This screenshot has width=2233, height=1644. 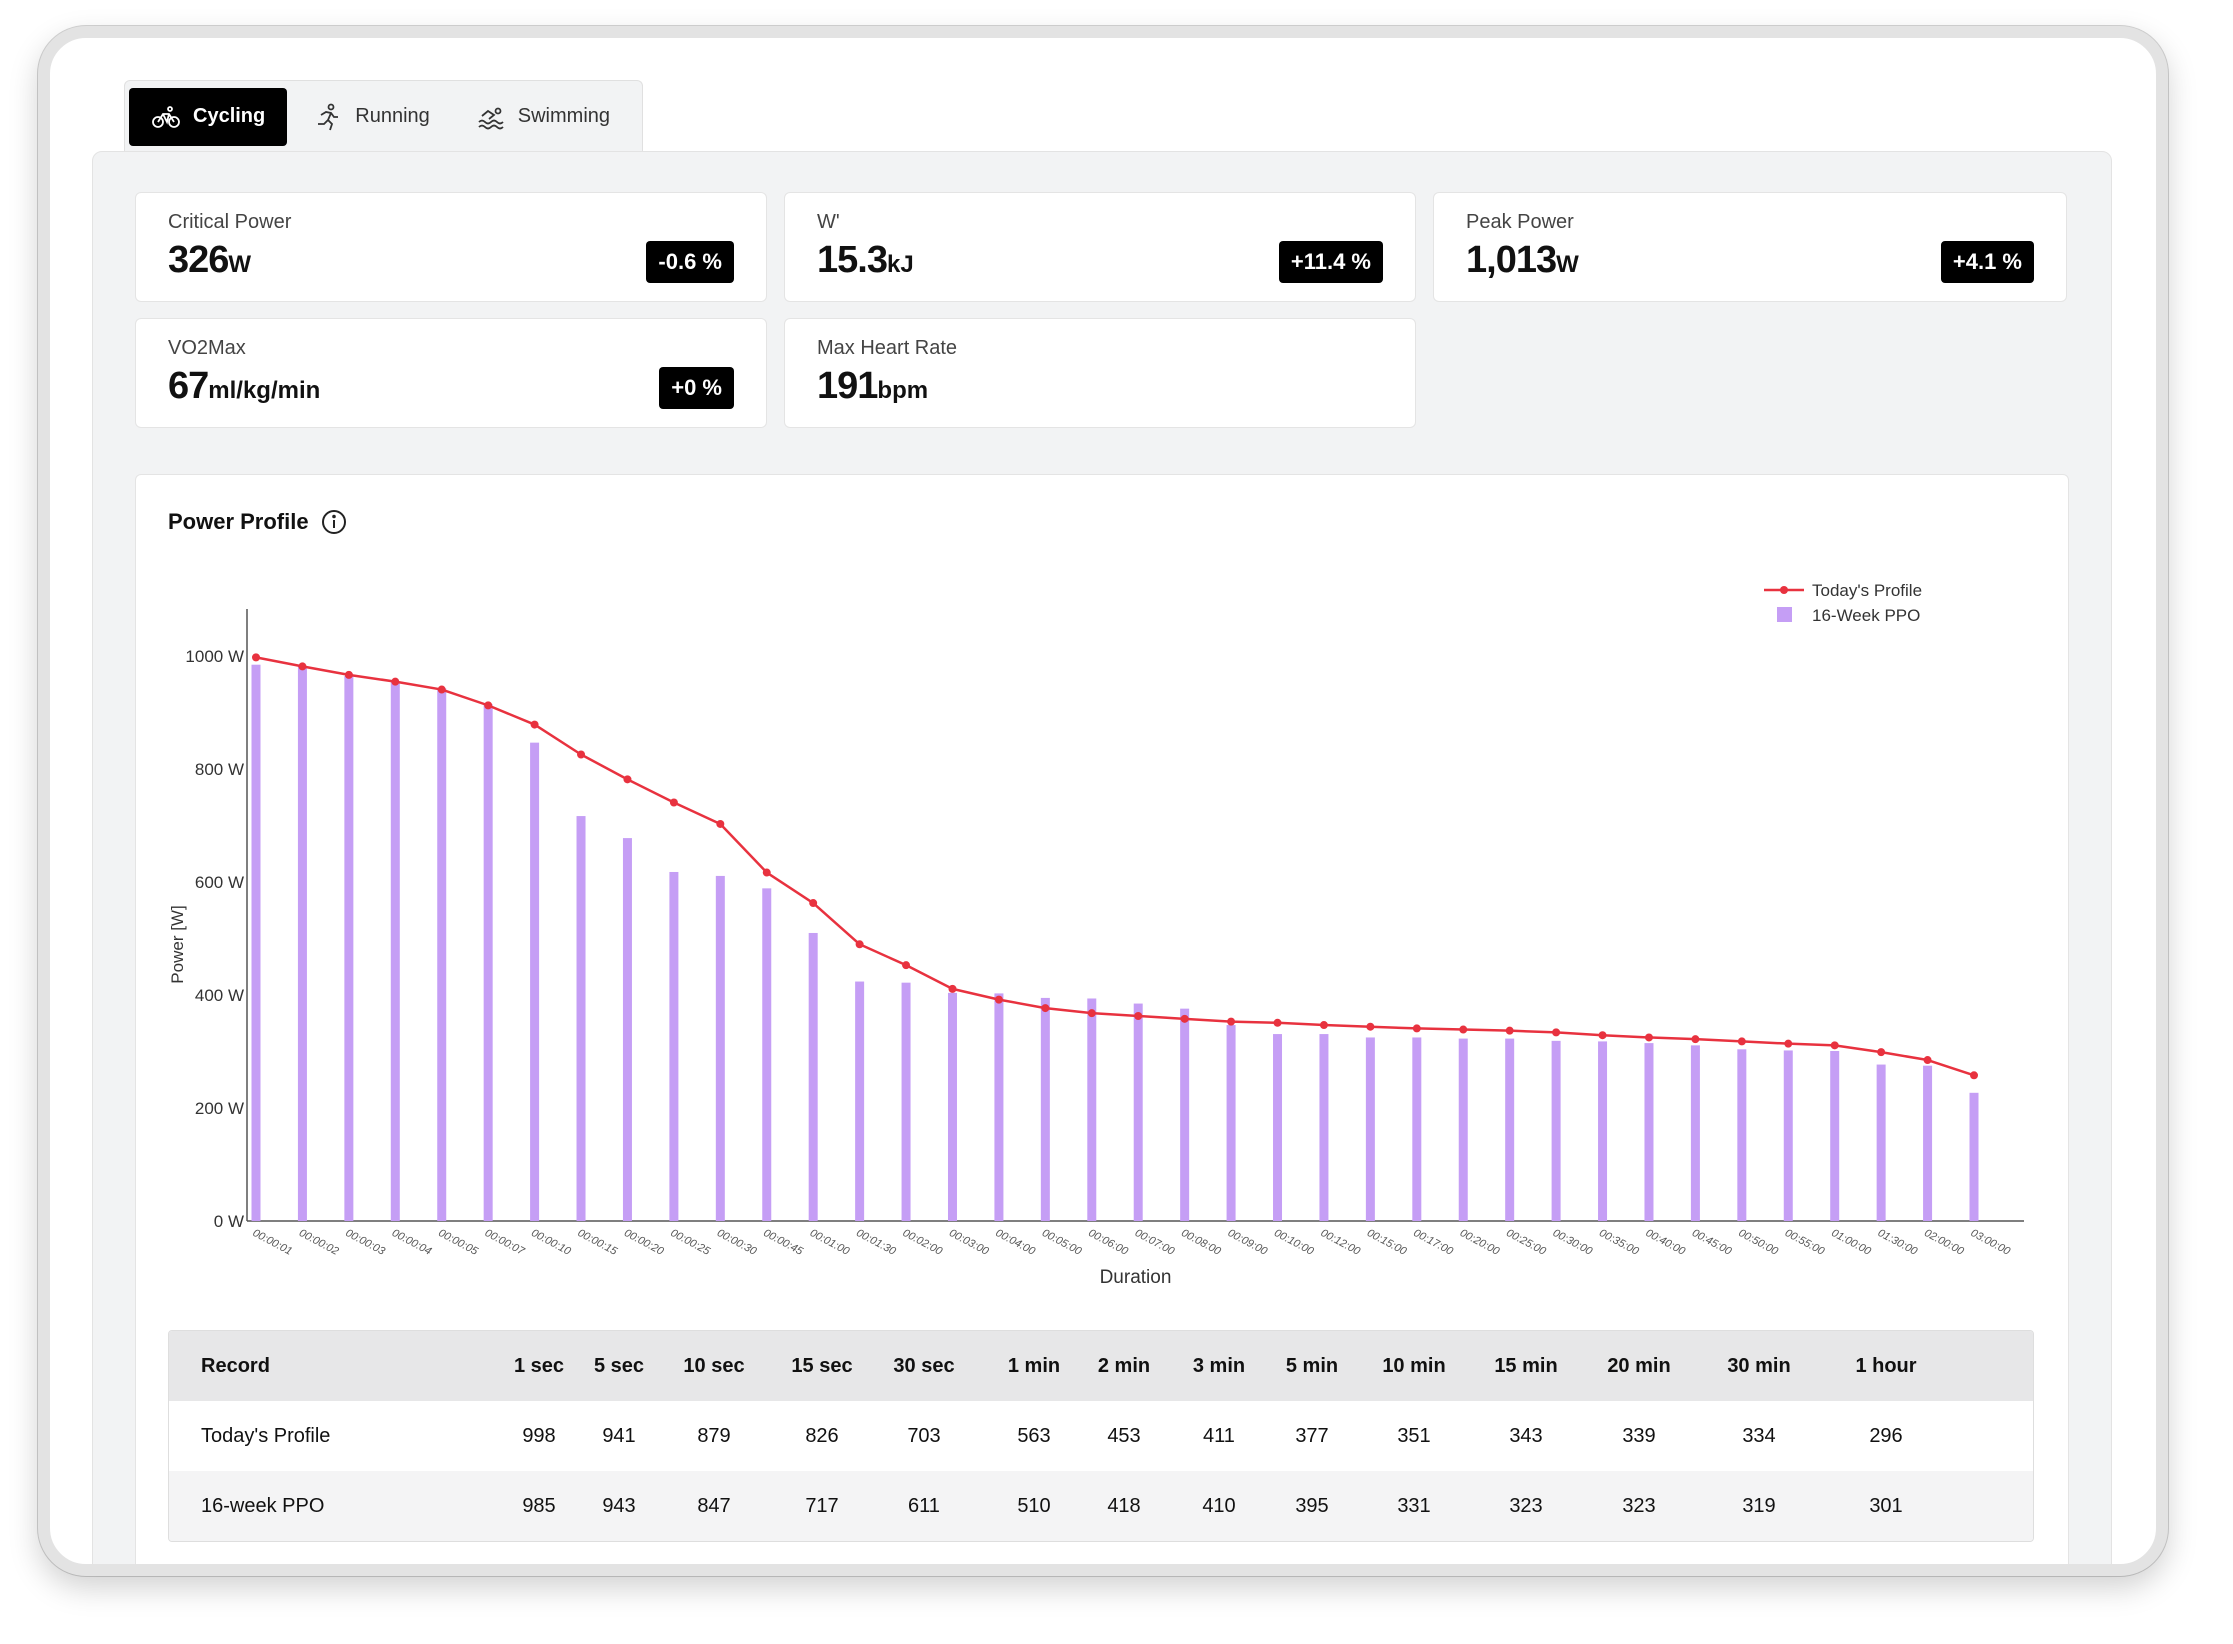 What do you see at coordinates (1016, 1242) in the screenshot?
I see `x-tick-label: 00:04:00` at bounding box center [1016, 1242].